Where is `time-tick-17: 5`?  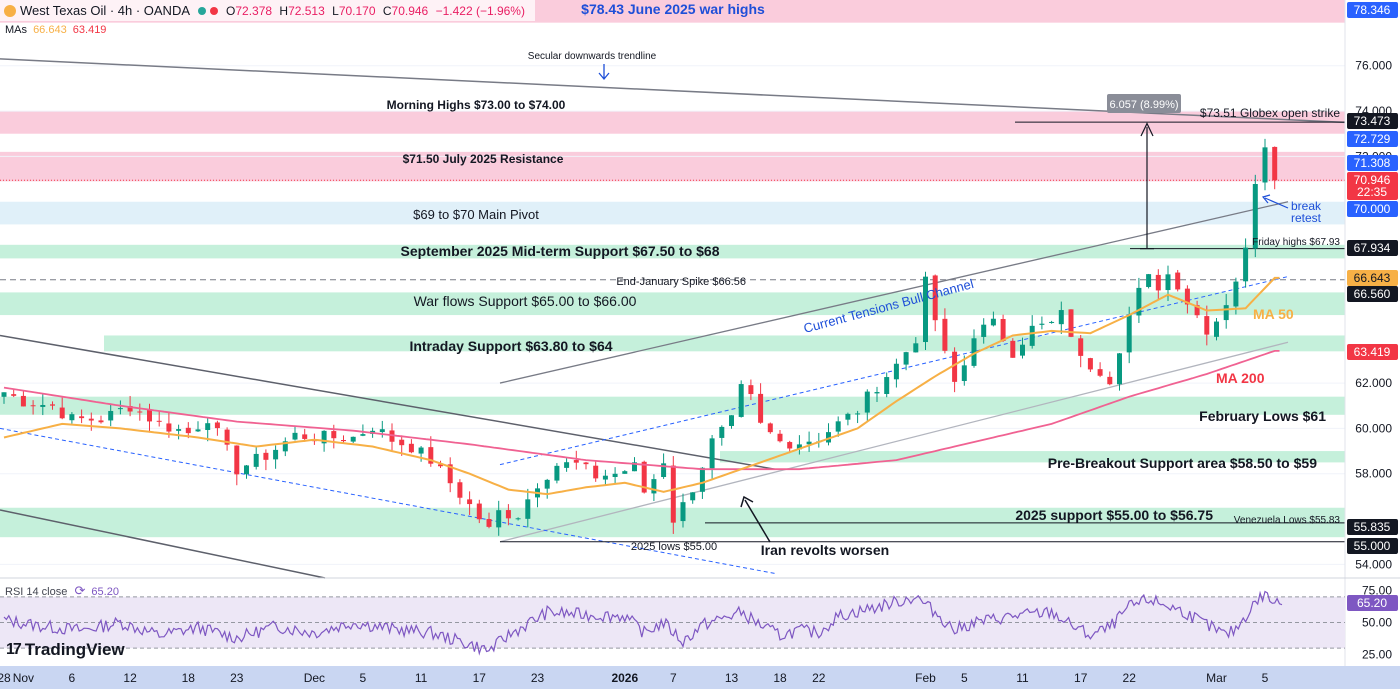
time-tick-17: 5 is located at coordinates (964, 678).